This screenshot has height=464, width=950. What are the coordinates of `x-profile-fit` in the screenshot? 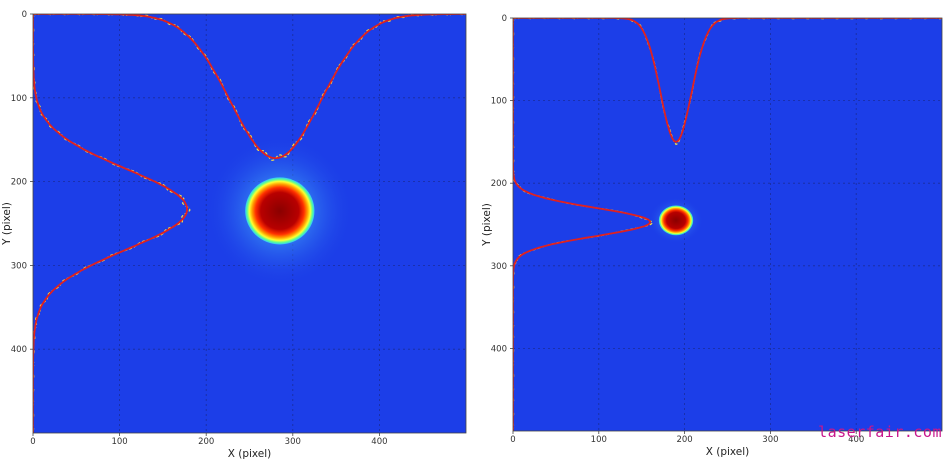 It's located at (727, 80).